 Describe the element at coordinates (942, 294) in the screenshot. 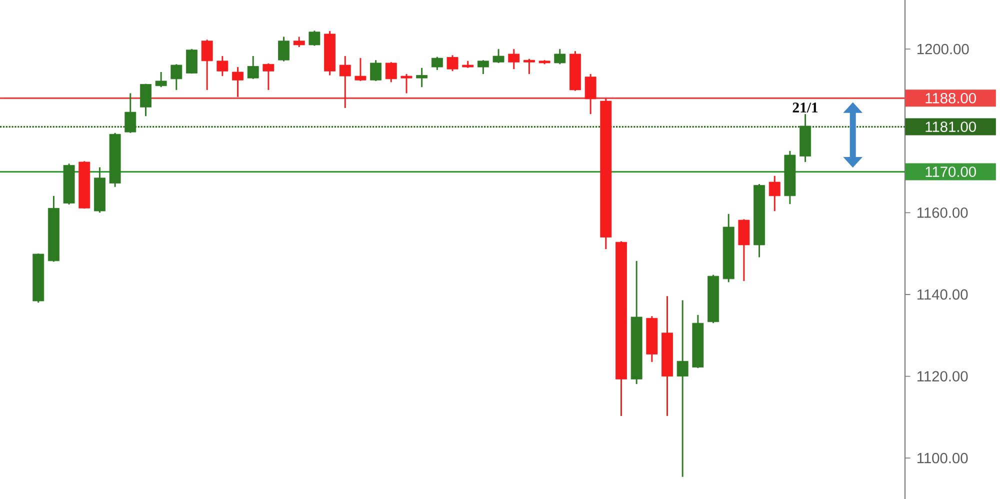

I see `y-tick-label: 1140.00` at that location.